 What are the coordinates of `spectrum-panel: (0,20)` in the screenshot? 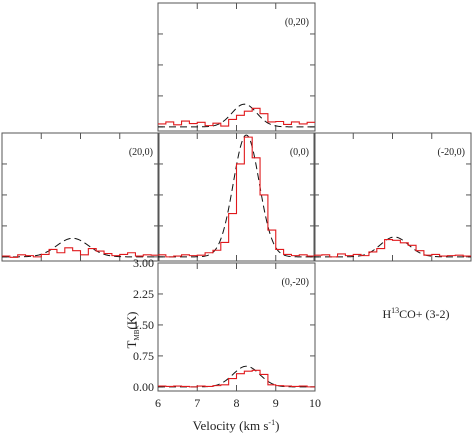 It's located at (236, 67).